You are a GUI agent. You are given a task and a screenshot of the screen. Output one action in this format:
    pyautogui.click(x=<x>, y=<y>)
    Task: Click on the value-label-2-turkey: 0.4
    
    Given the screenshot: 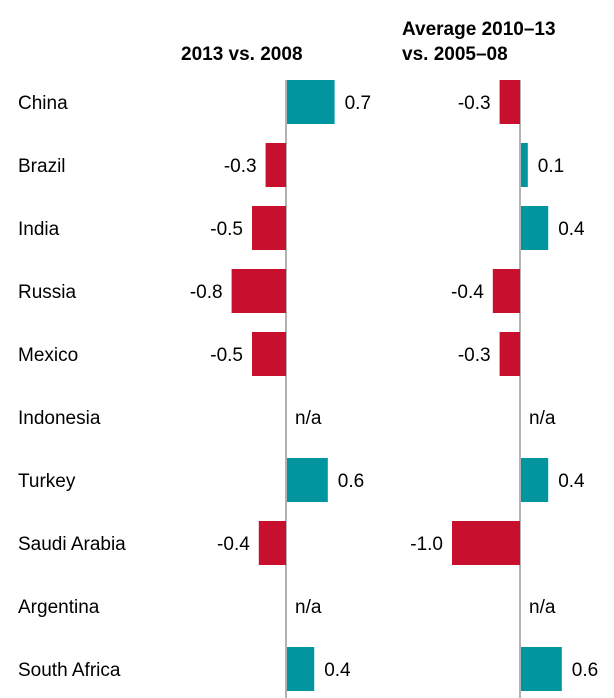 What is the action you would take?
    pyautogui.click(x=571, y=481)
    